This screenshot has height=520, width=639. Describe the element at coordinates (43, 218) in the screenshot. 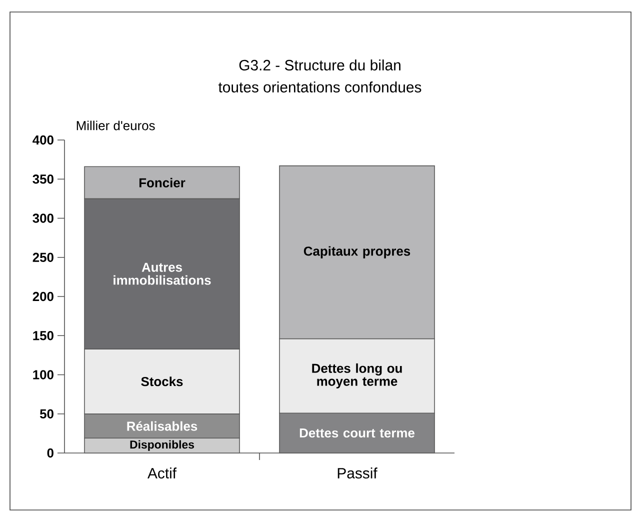

I see `y-tick-label: 300` at that location.